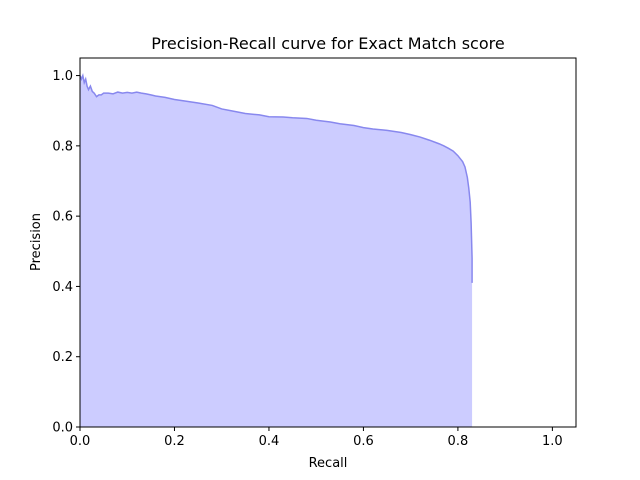  Describe the element at coordinates (36, 242) in the screenshot. I see `y-axis-label: Precision` at that location.